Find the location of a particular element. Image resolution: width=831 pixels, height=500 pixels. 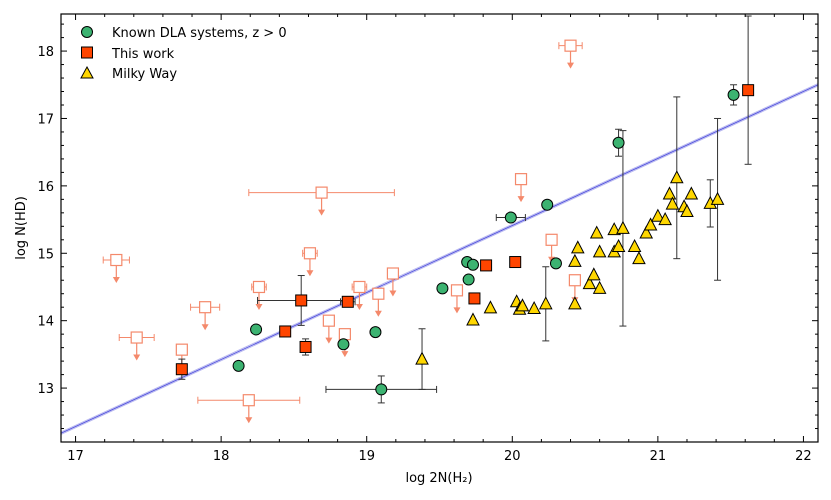

upper-limit-point-7-arrow-head is located at coordinates (322, 212).